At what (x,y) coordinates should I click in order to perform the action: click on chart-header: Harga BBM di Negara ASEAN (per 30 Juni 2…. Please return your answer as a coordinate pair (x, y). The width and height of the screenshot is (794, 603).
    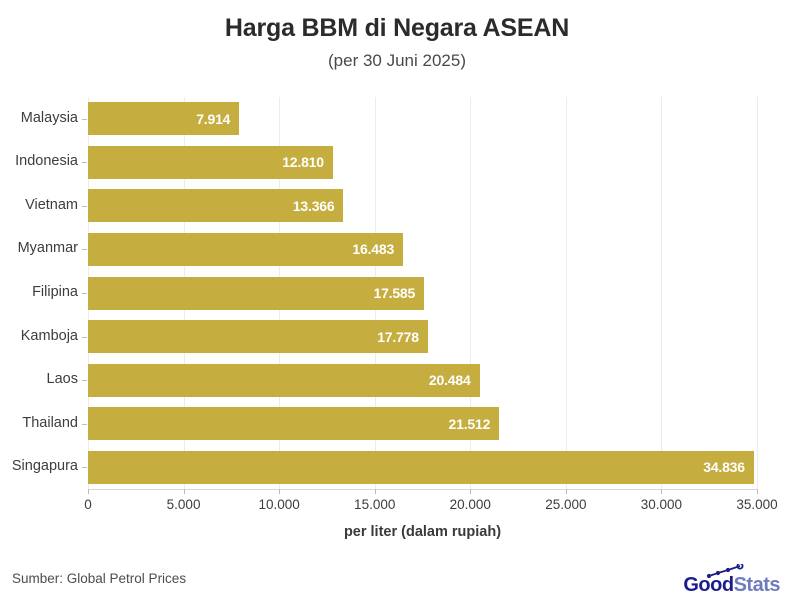
    Looking at the image, I should click on (397, 35).